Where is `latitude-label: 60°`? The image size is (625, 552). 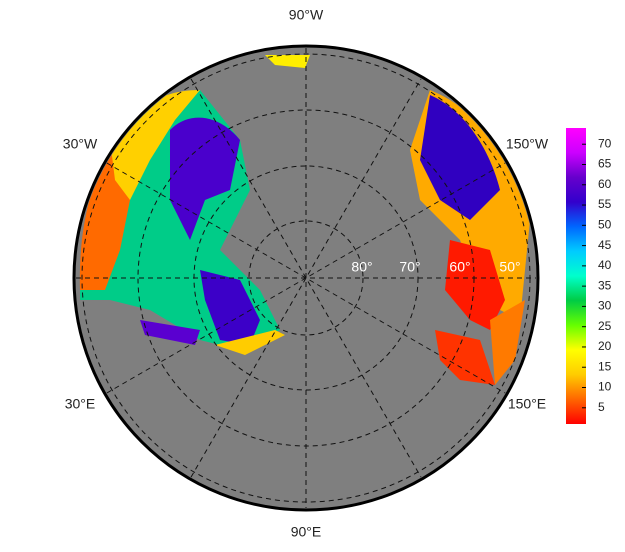
latitude-label: 60° is located at coordinates (459, 267).